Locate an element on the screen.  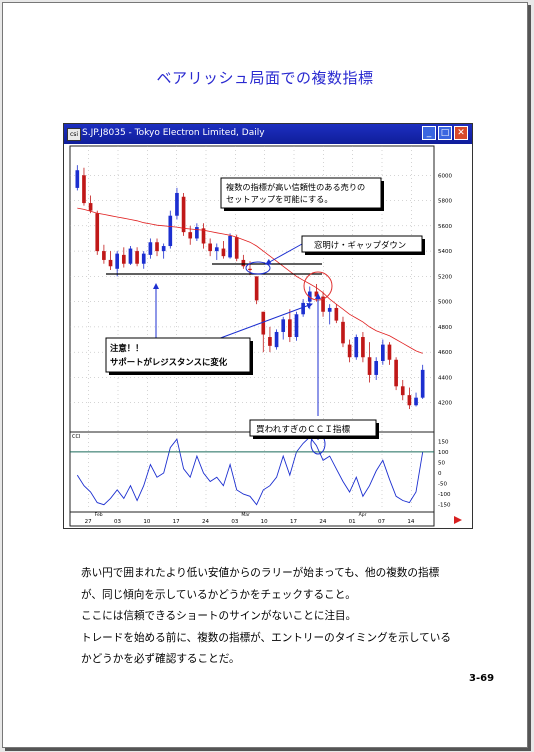
top-box-line1: 複数の指標が高い信頼性のある売りの is located at coordinates (295, 187).